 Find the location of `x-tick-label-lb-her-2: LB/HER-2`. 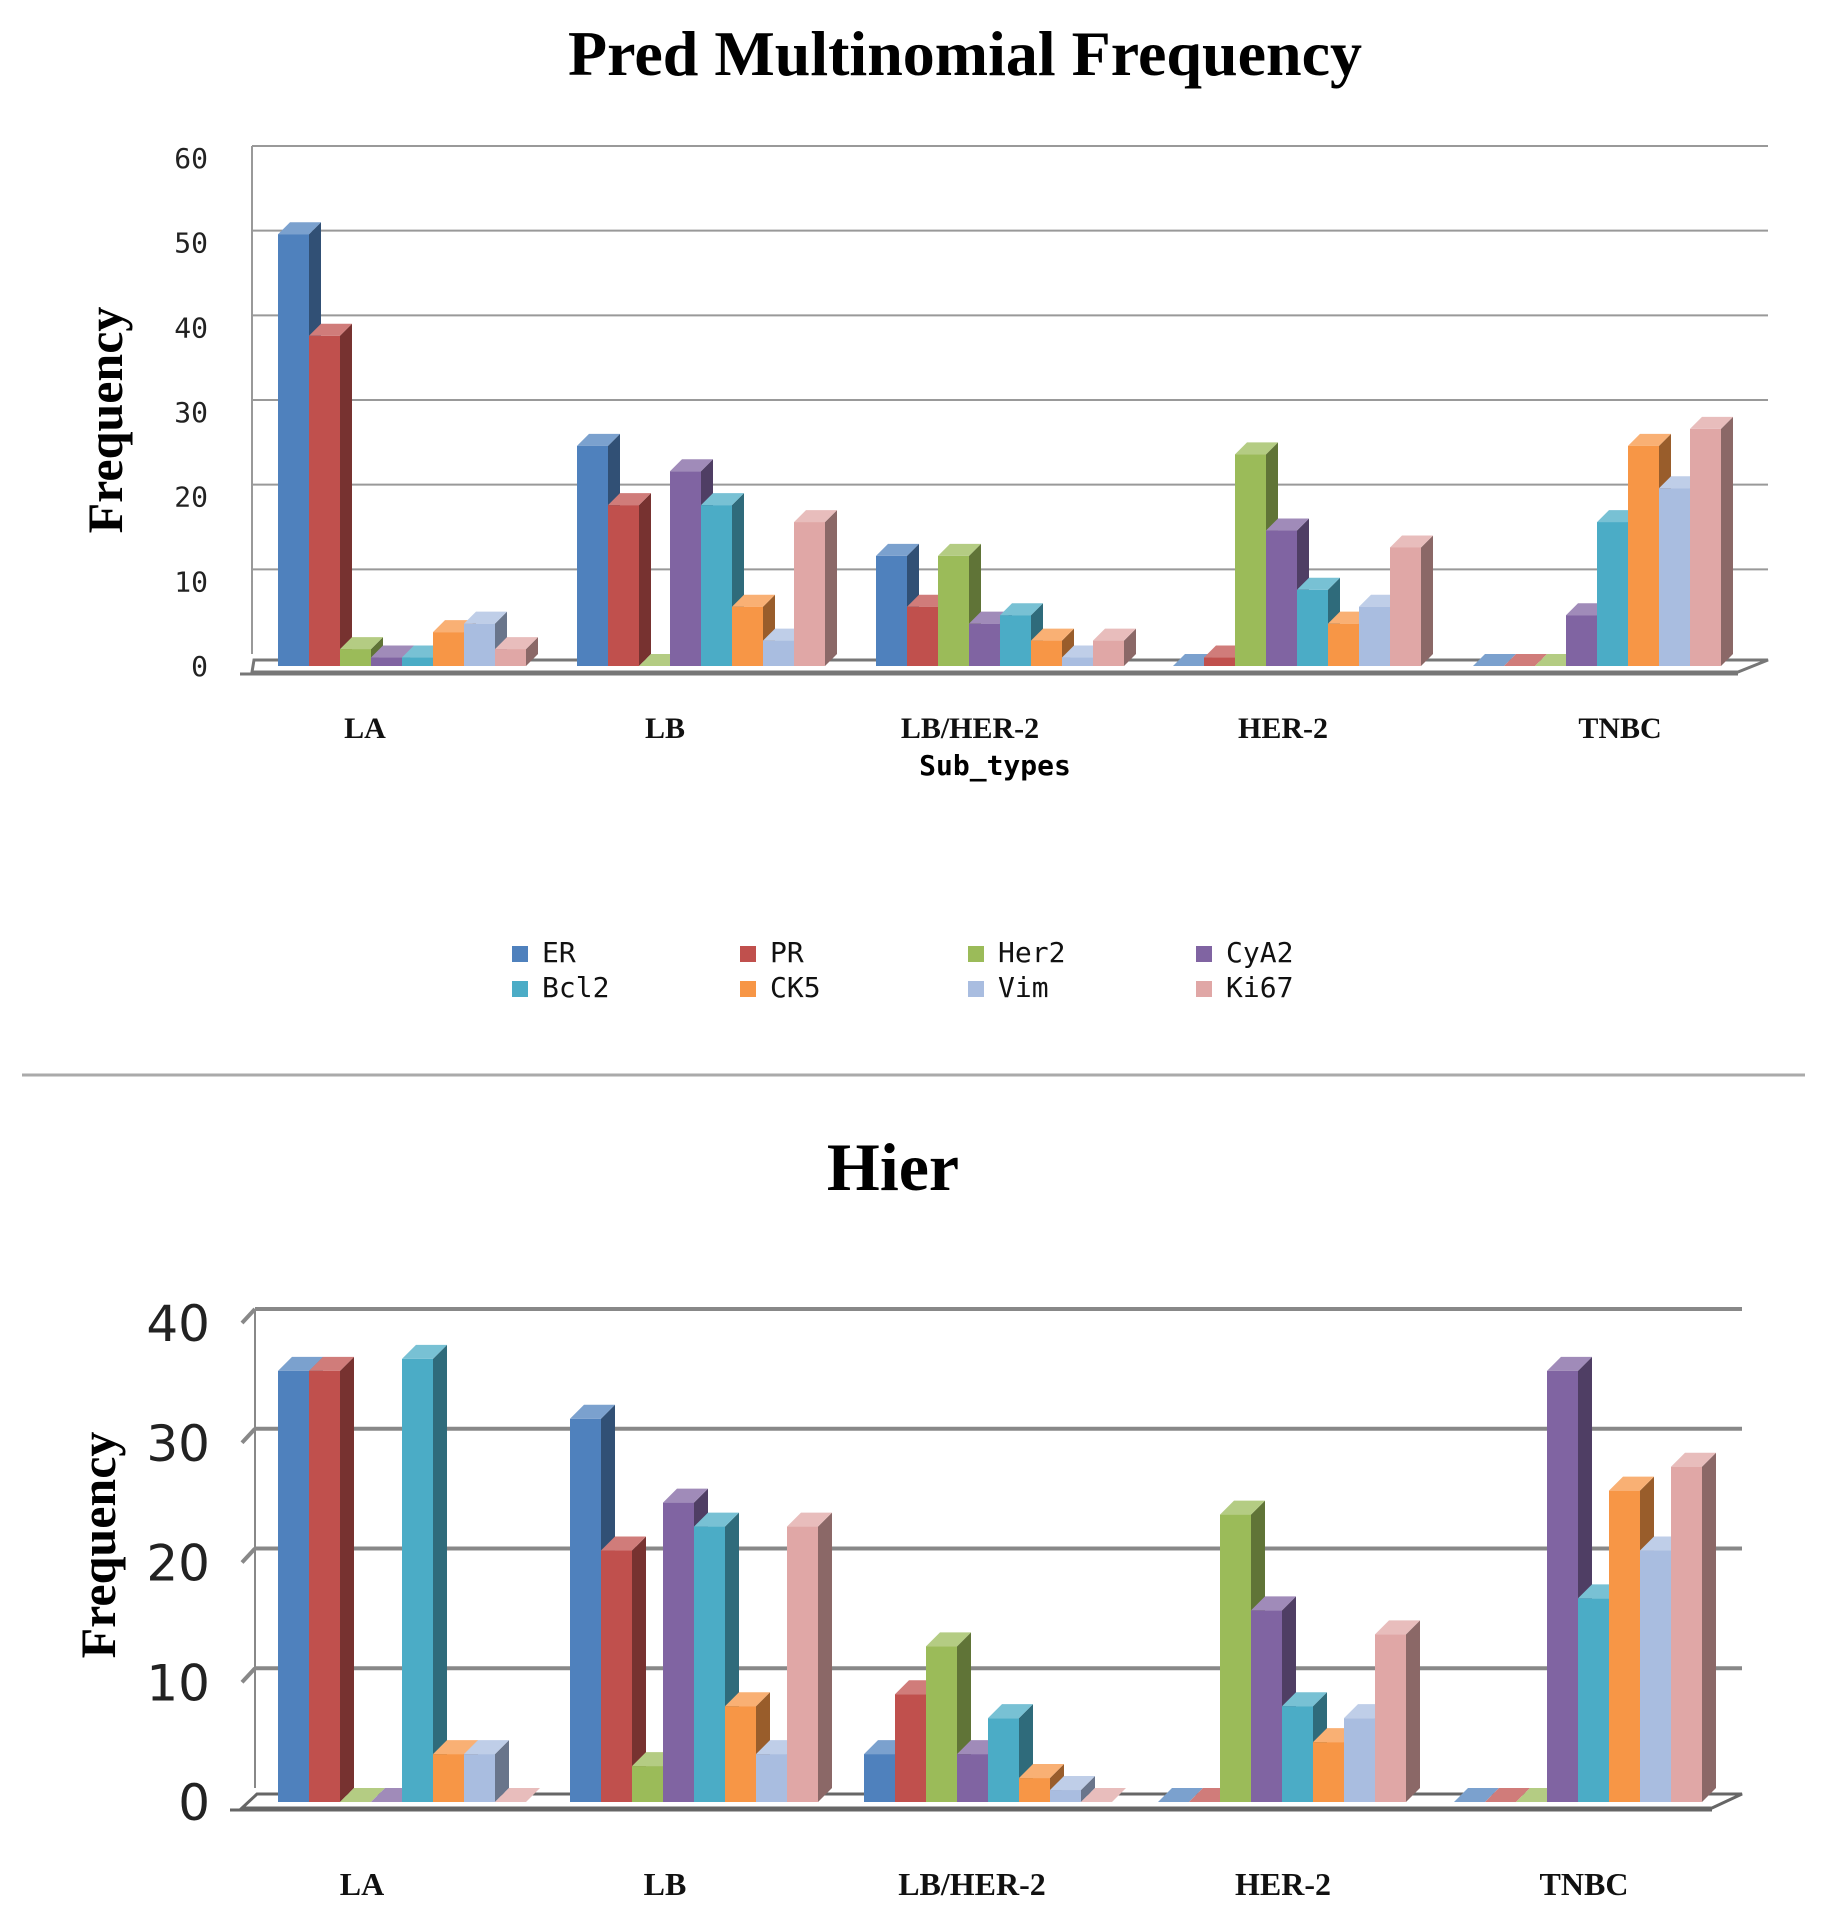

x-tick-label-lb-her-2: LB/HER-2 is located at coordinates (970, 728).